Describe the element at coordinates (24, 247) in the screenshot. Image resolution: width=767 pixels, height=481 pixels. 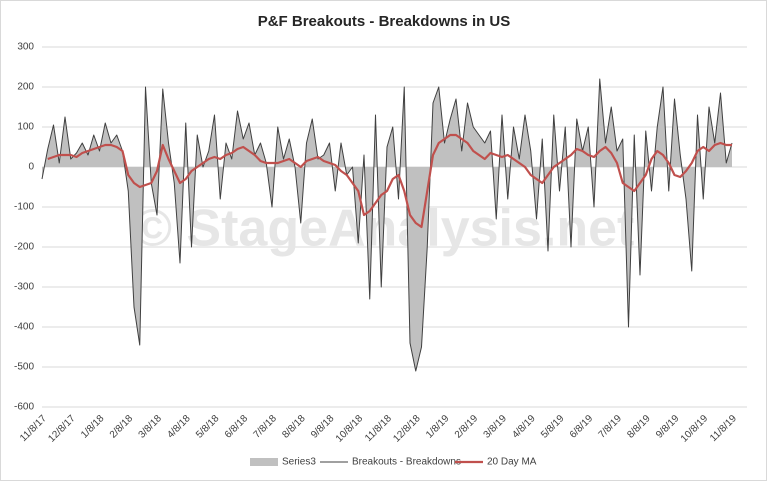
I see `y-tick-label: -200` at that location.